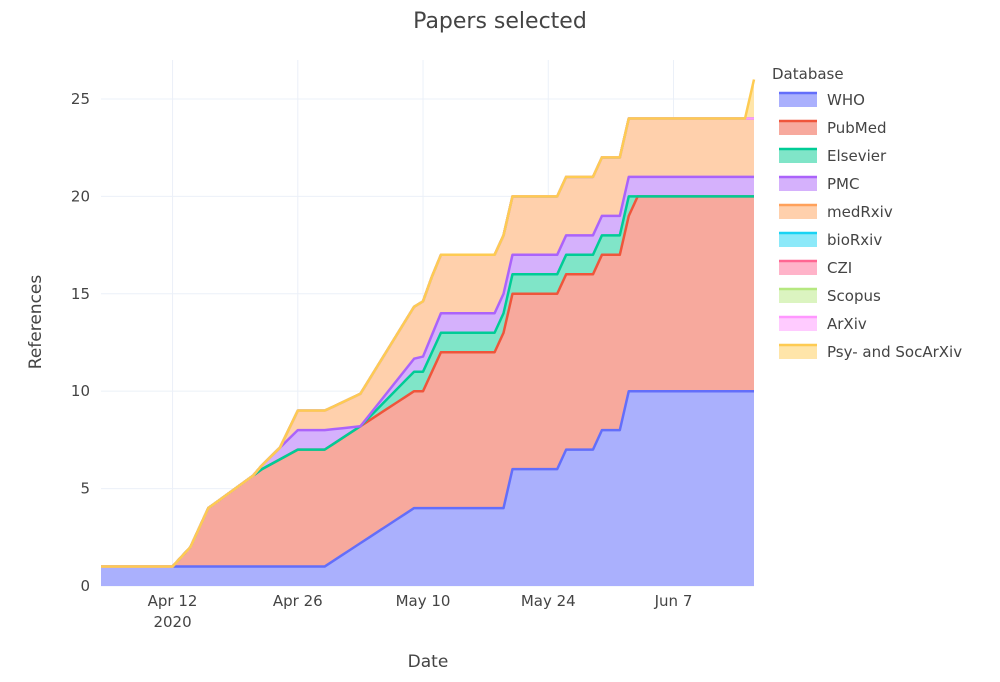 The width and height of the screenshot is (1000, 682). I want to click on x-axis-ticks: Apr 12 2020 Apr 26 May 10 May 24 Jun 7, so click(420, 611).